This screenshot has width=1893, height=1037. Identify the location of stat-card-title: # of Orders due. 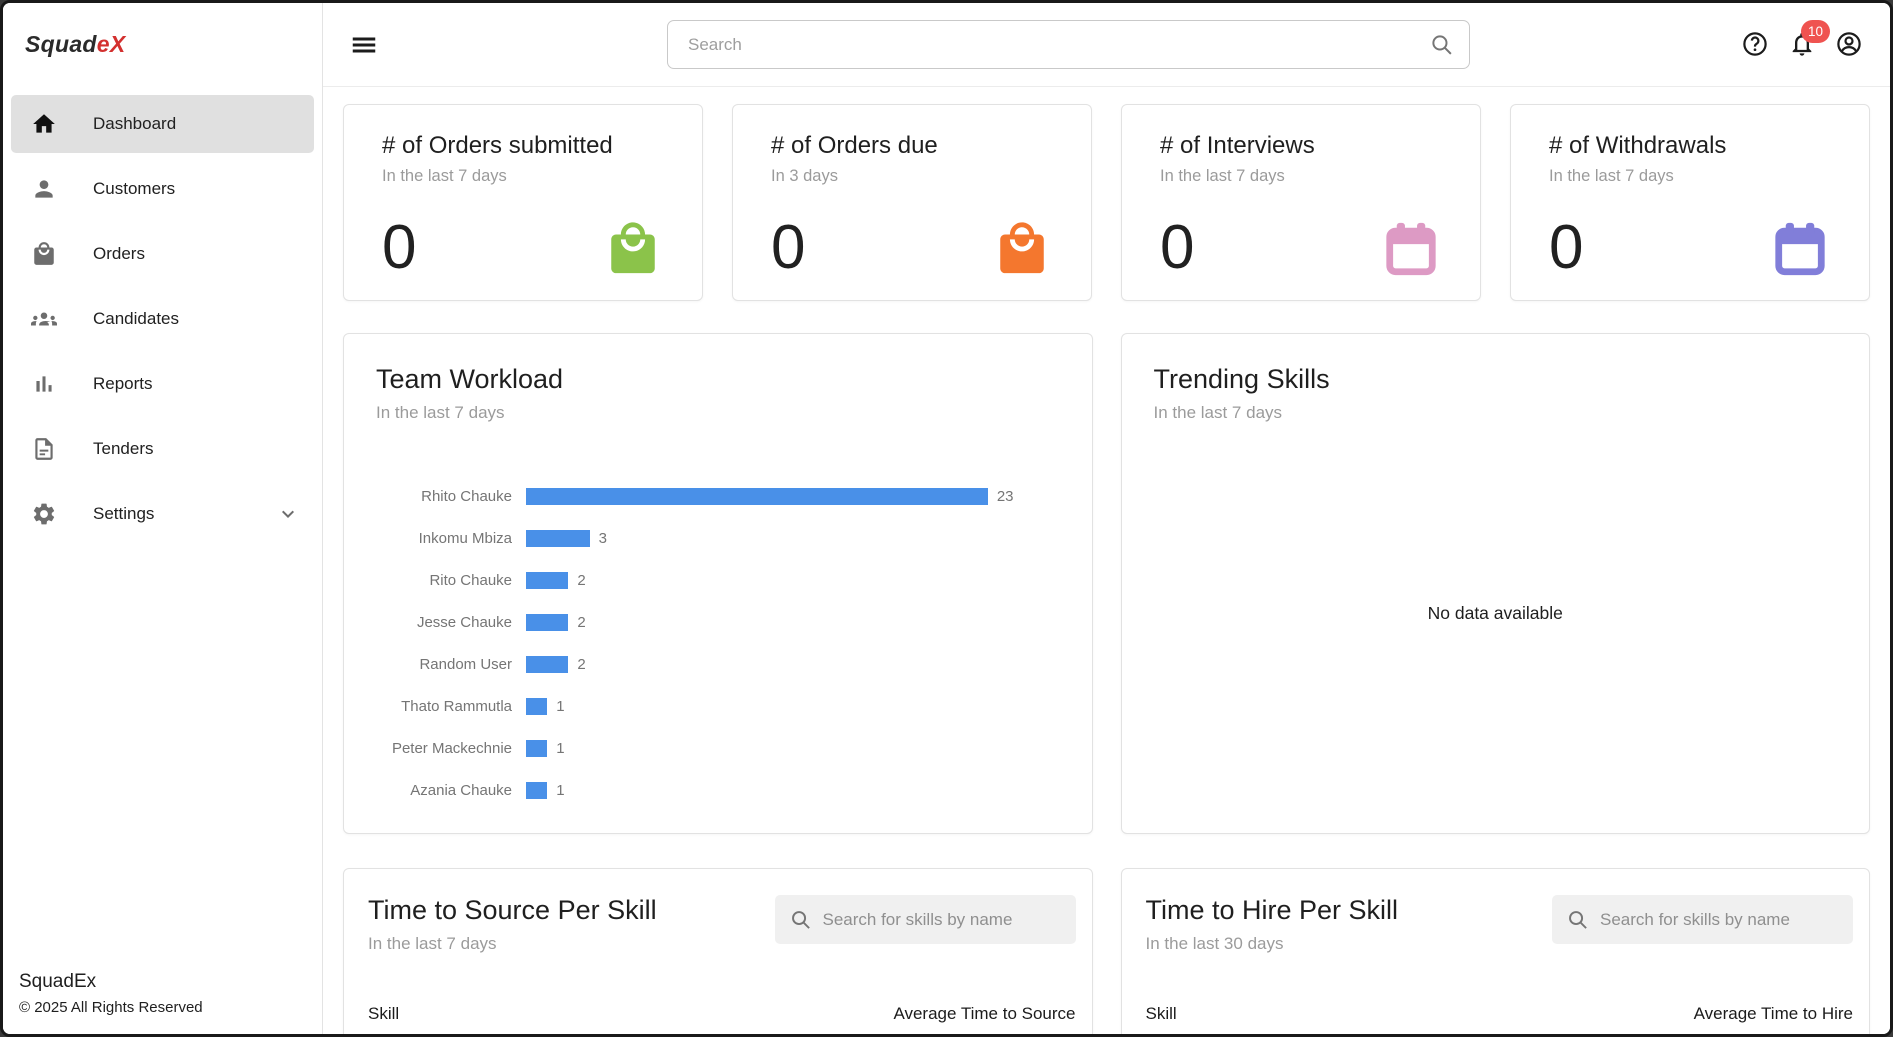
(854, 145).